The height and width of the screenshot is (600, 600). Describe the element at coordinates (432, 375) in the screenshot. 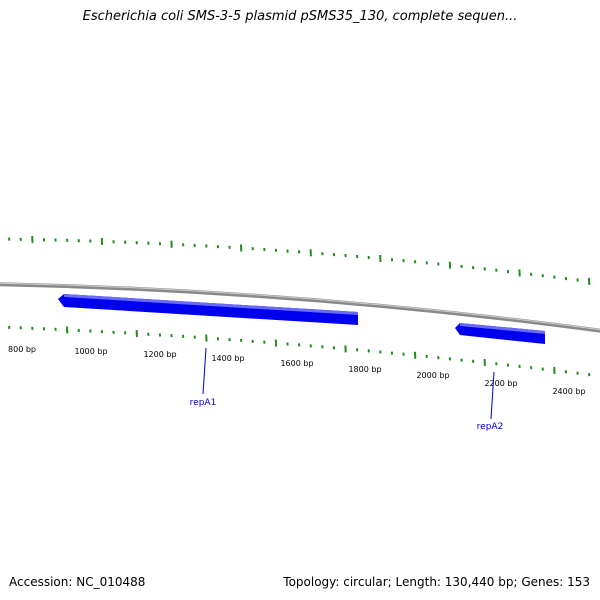

I see `scale-label: 2000 bp` at that location.